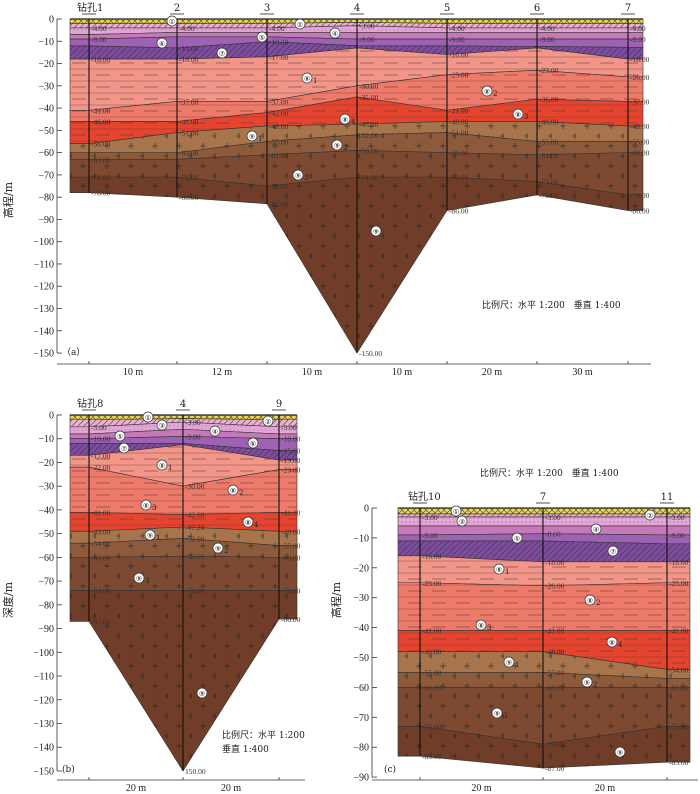  Describe the element at coordinates (101, 531) in the screenshot. I see `depth-label: -49.00` at that location.